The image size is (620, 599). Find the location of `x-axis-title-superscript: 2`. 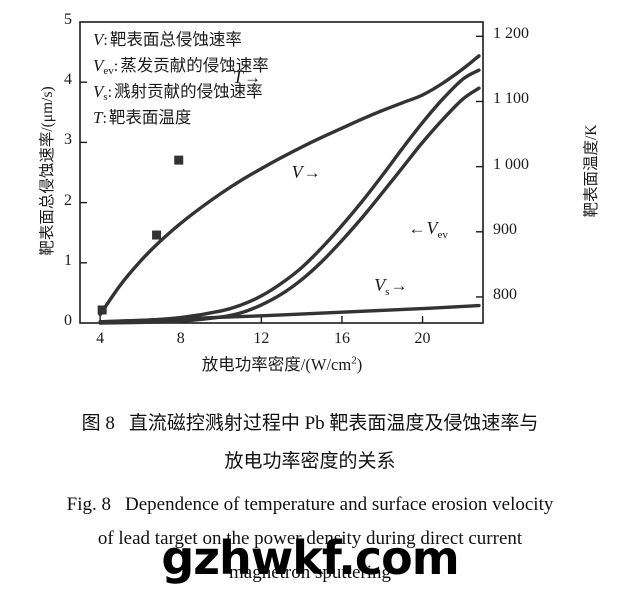

x-axis-title-superscript: 2 is located at coordinates (354, 360).